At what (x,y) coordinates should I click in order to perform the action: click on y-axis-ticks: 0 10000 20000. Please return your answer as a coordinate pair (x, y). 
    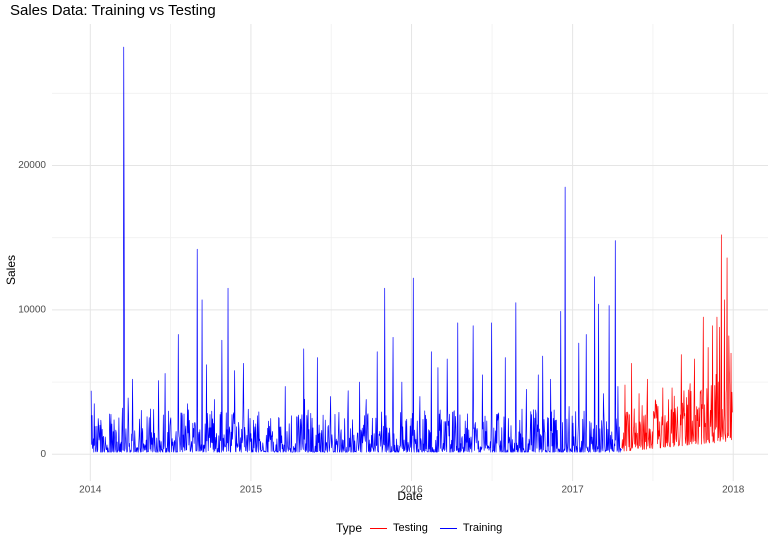
    Looking at the image, I should click on (32, 310).